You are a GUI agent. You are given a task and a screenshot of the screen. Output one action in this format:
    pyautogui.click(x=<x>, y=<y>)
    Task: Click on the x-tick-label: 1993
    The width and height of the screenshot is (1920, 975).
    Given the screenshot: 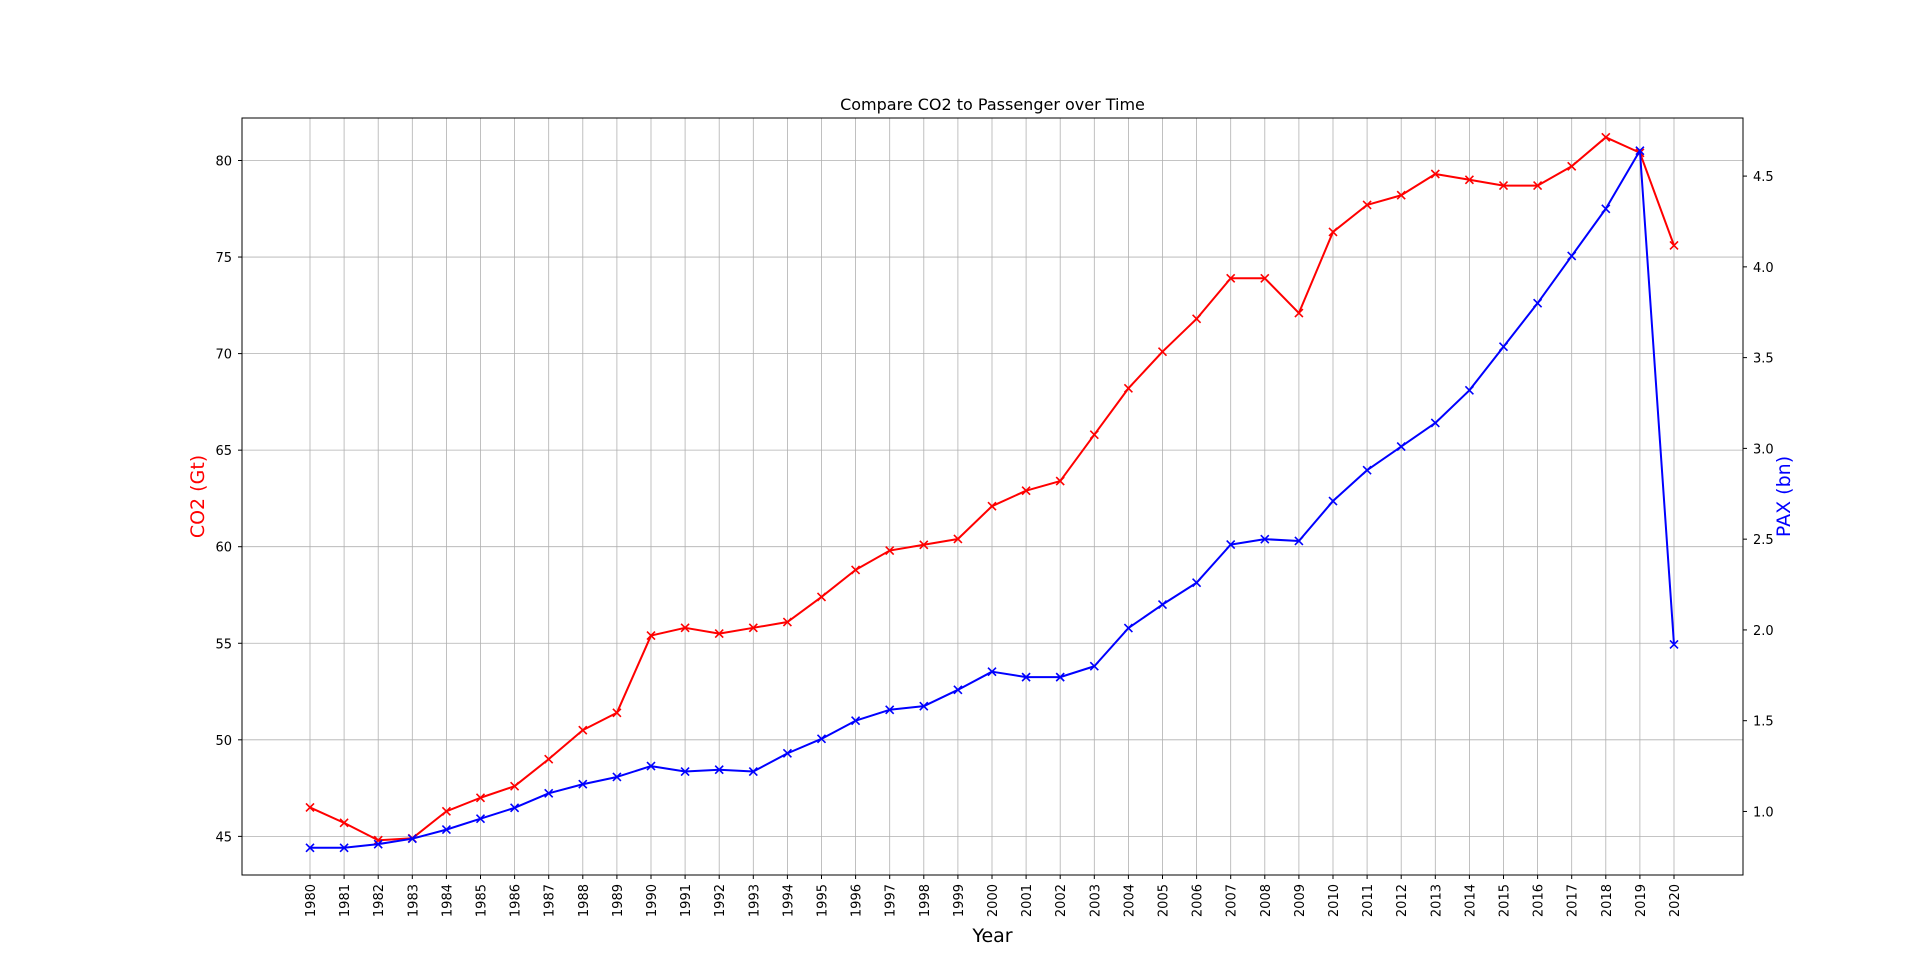 What is the action you would take?
    pyautogui.click(x=754, y=900)
    